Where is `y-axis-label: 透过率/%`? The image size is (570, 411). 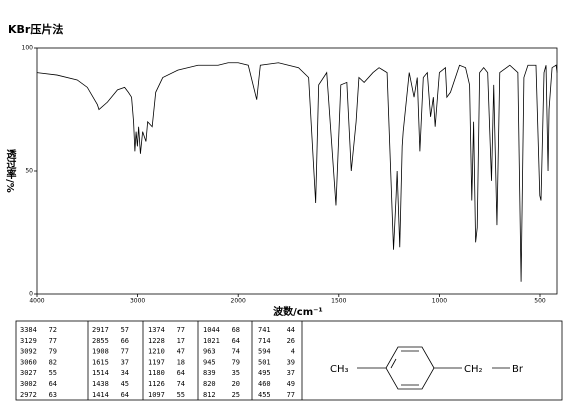 y-axis-label: 透过率/% is located at coordinates (10, 170).